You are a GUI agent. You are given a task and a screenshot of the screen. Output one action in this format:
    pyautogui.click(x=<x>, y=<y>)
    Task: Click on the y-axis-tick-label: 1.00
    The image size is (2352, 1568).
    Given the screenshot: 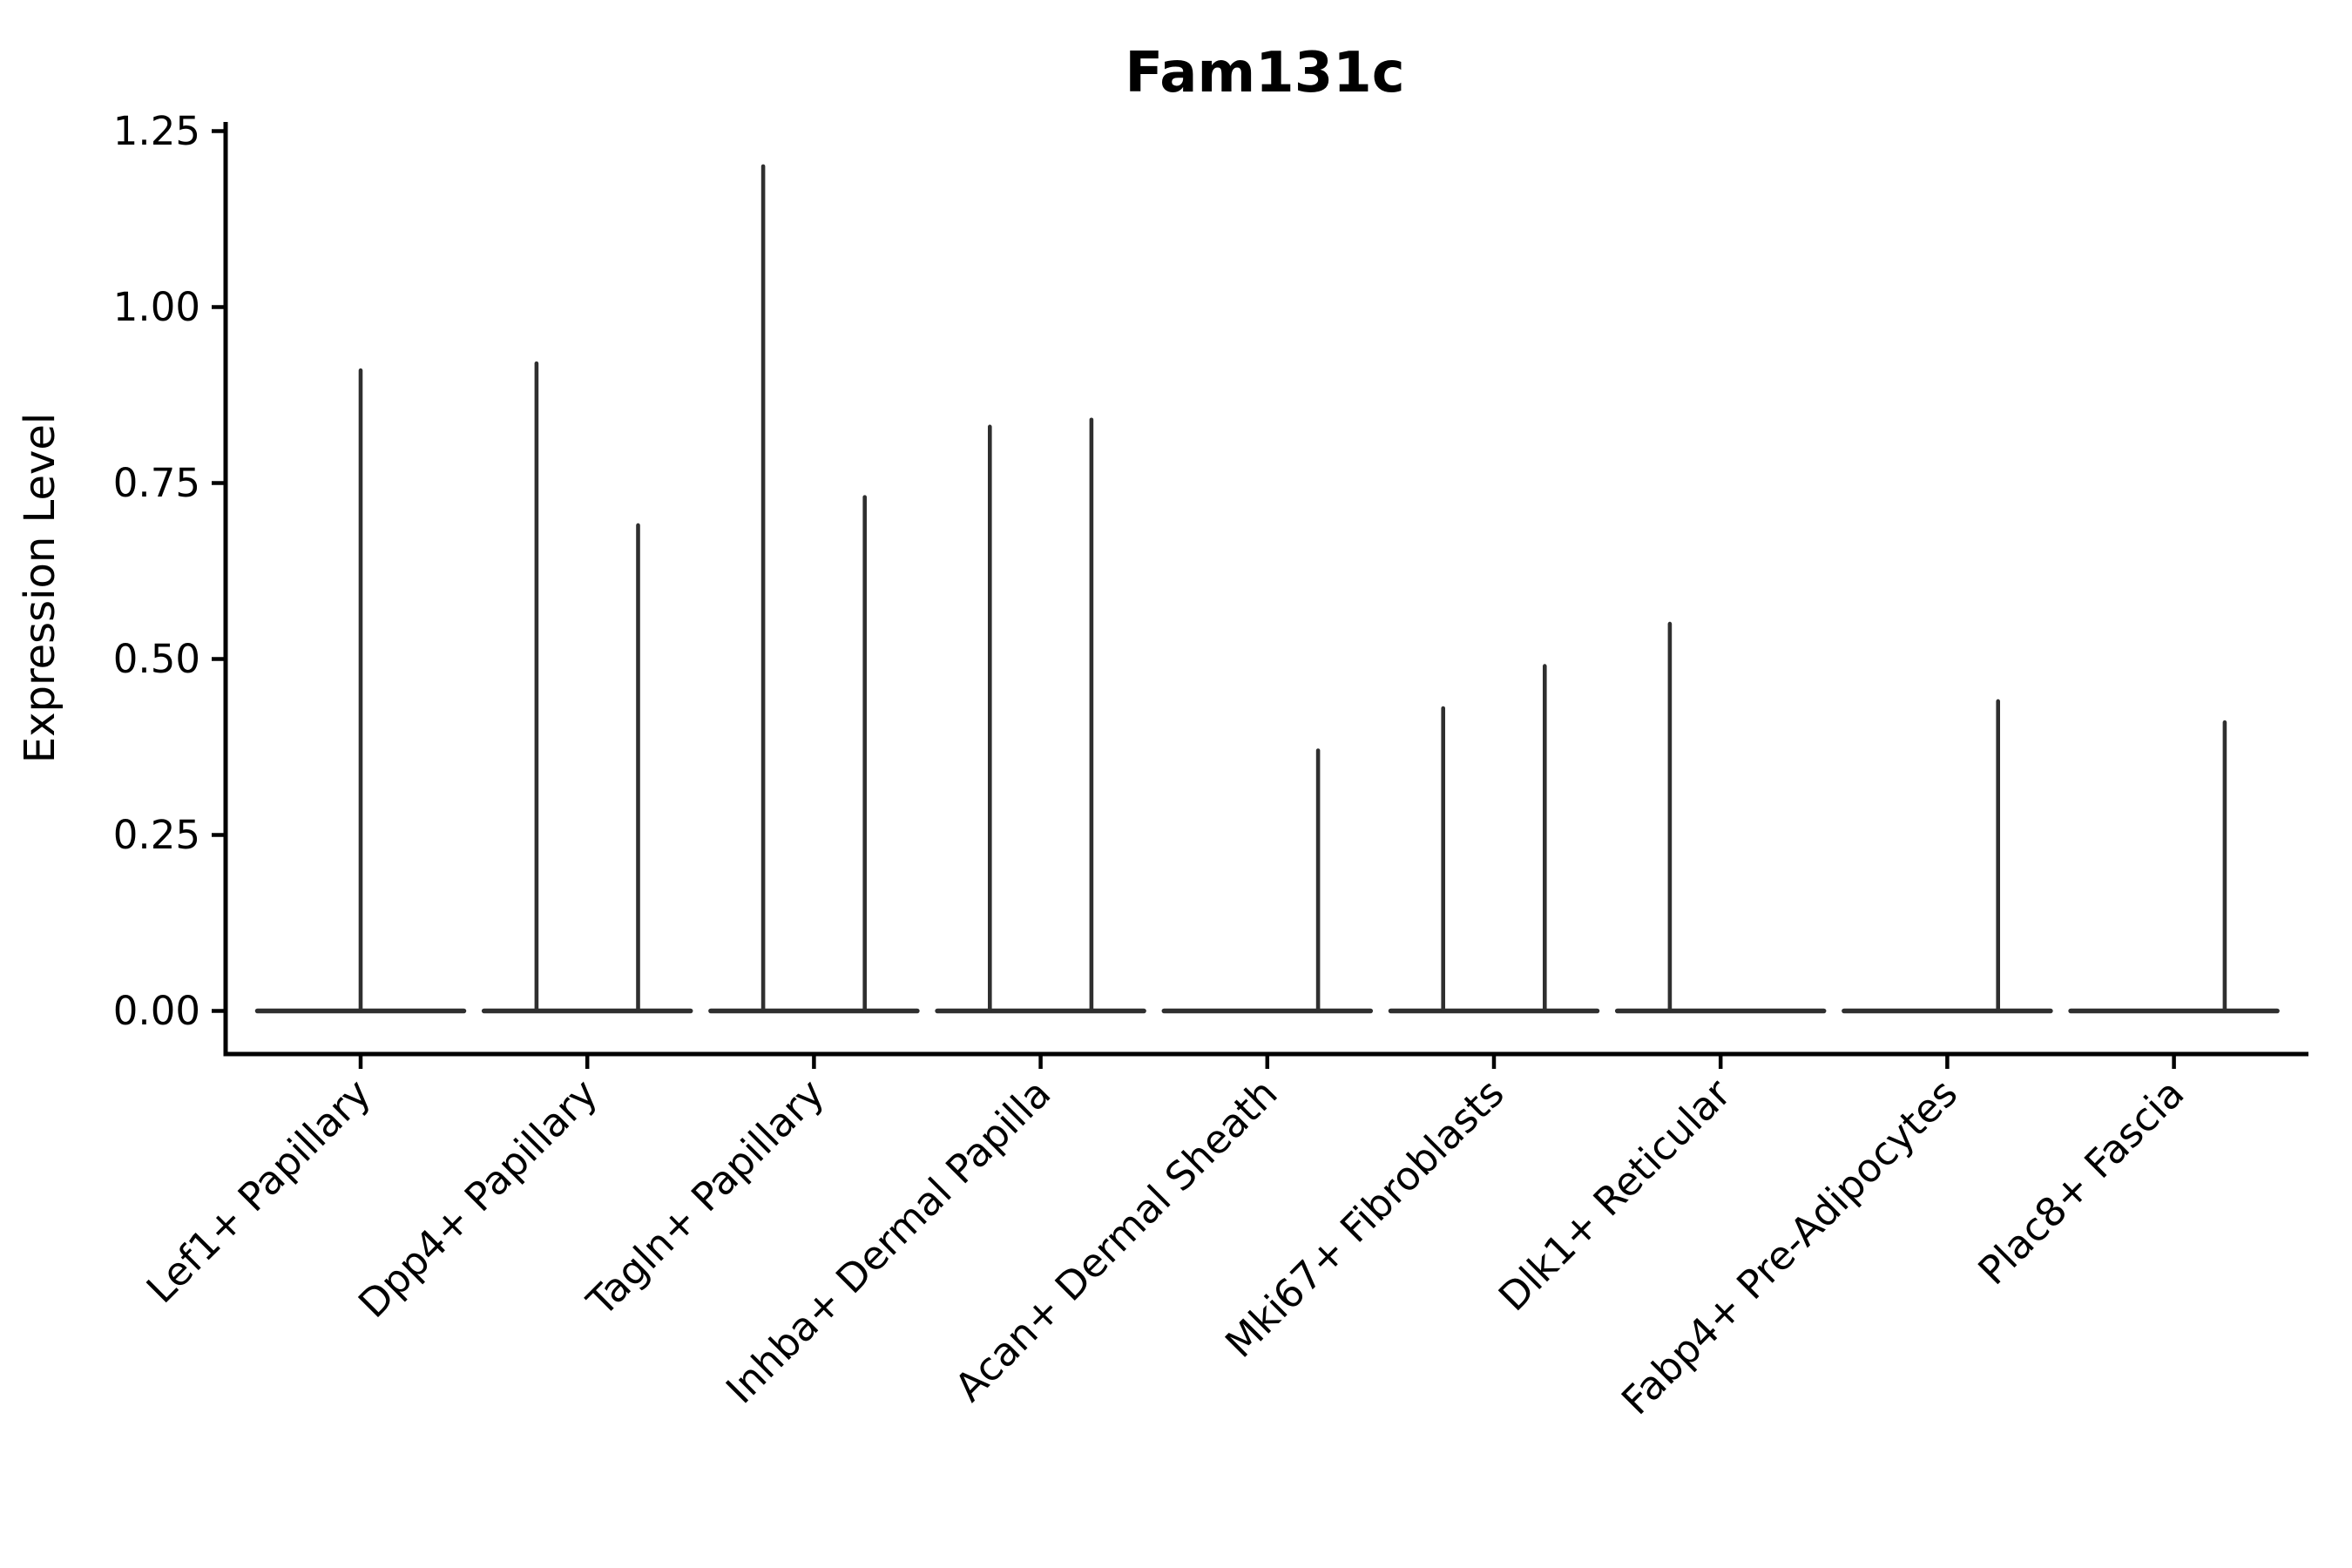 What is the action you would take?
    pyautogui.click(x=156, y=307)
    